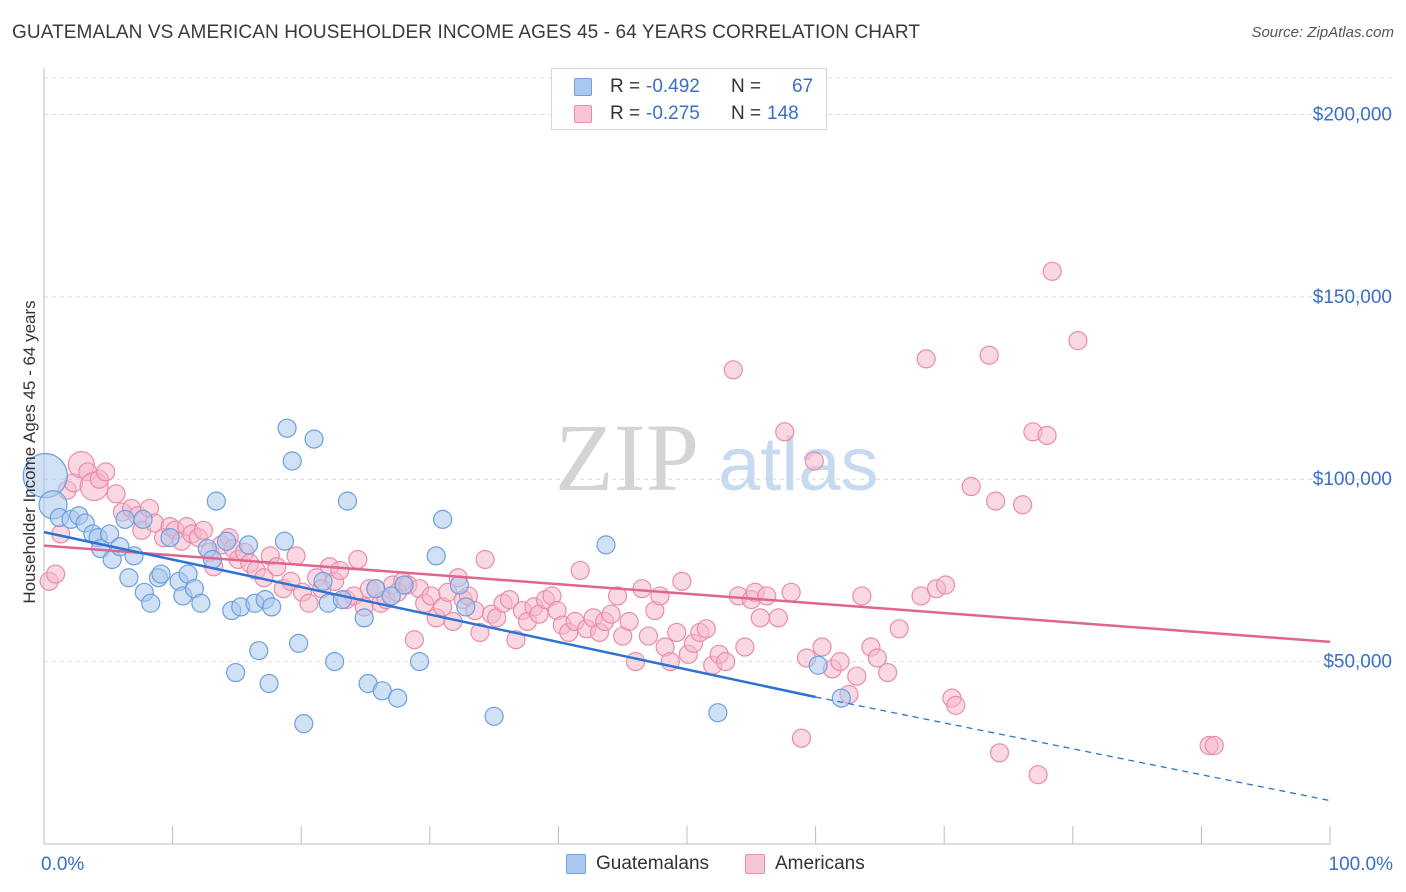 The image size is (1406, 892). What do you see at coordinates (583, 87) in the screenshot?
I see `legend-swatch-blue` at bounding box center [583, 87].